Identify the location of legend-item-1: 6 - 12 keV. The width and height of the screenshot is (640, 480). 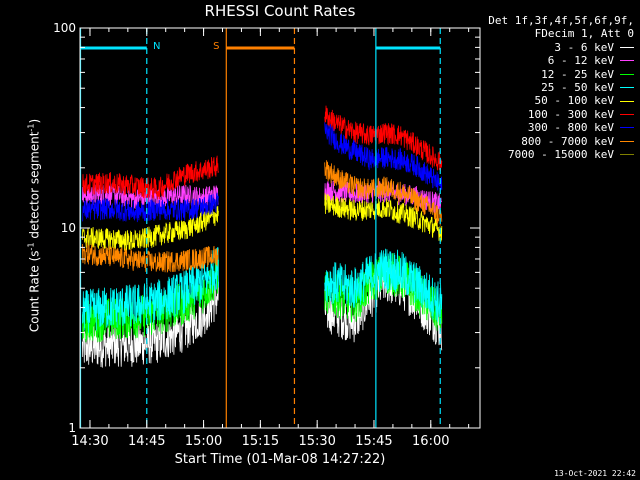
(556, 60).